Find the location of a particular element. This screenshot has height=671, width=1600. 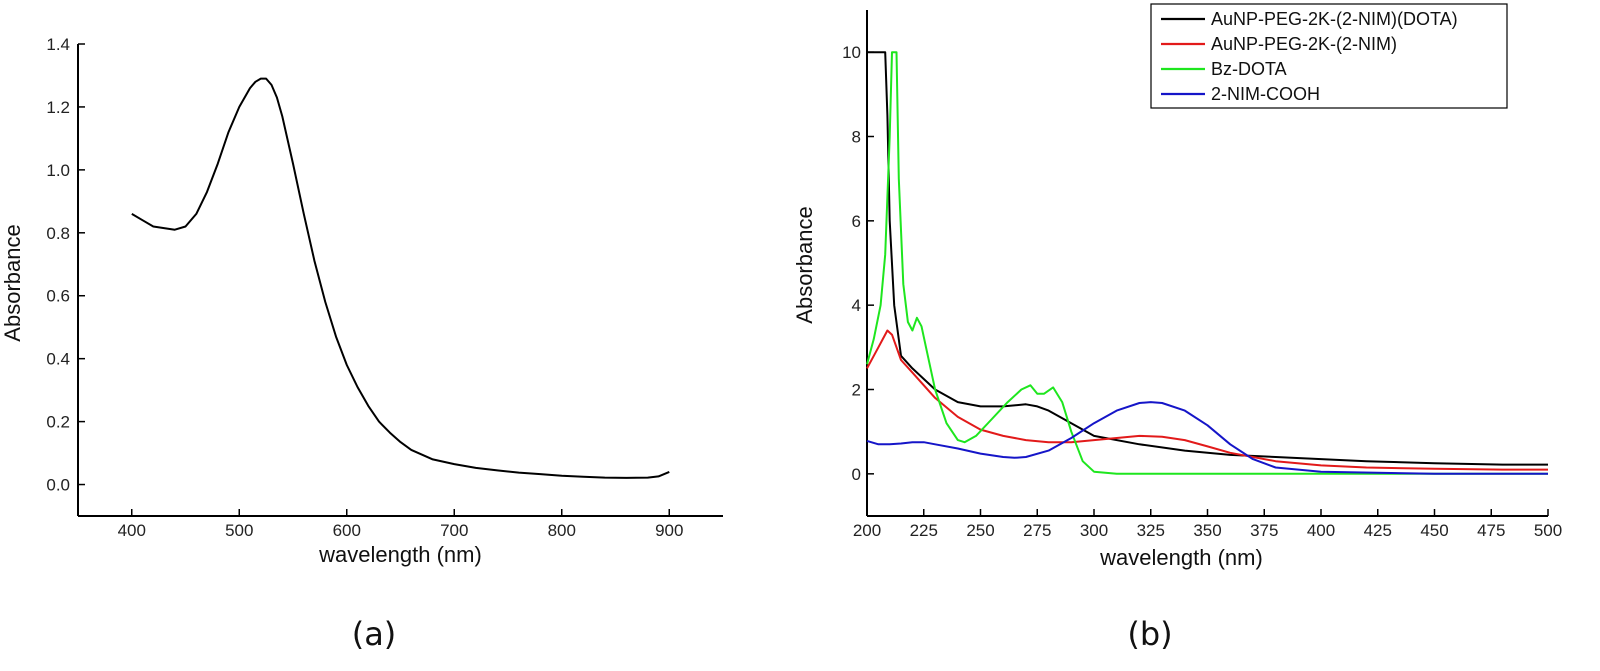

panel-a-y-tick-label: 0.2 is located at coordinates (58, 422).